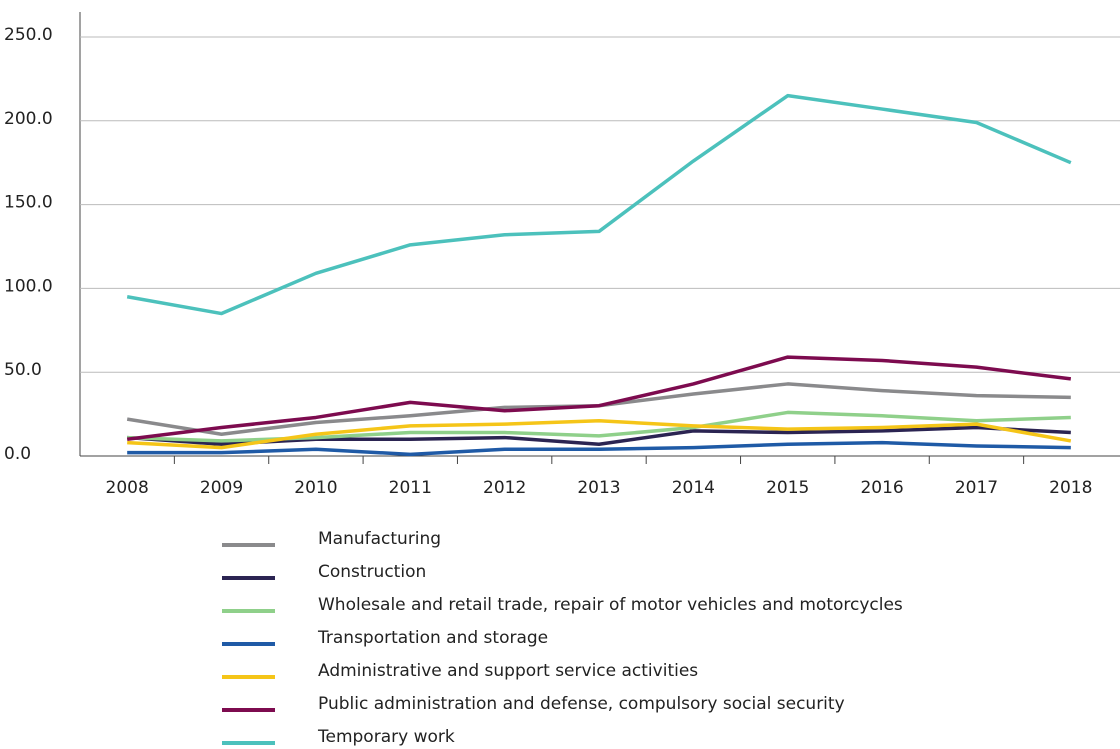 This screenshot has width=1120, height=749. What do you see at coordinates (881, 488) in the screenshot?
I see `x-tick-label: 2016` at bounding box center [881, 488].